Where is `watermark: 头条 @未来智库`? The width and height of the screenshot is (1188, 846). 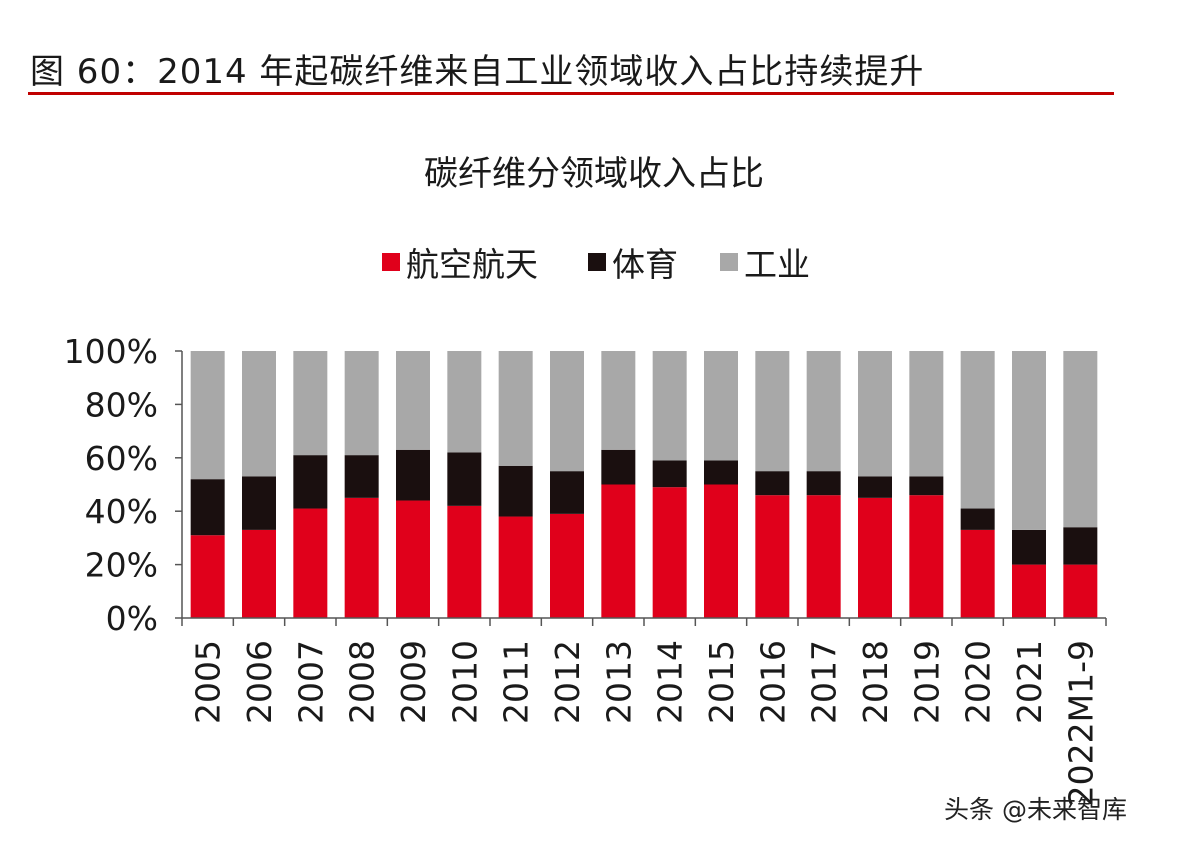 watermark: 头条 @未来智库 is located at coordinates (1035, 809).